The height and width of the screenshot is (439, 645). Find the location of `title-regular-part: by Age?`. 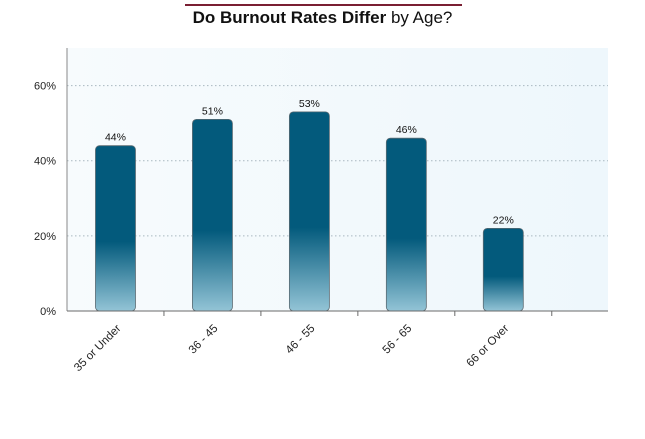

title-regular-part: by Age? is located at coordinates (419, 17).